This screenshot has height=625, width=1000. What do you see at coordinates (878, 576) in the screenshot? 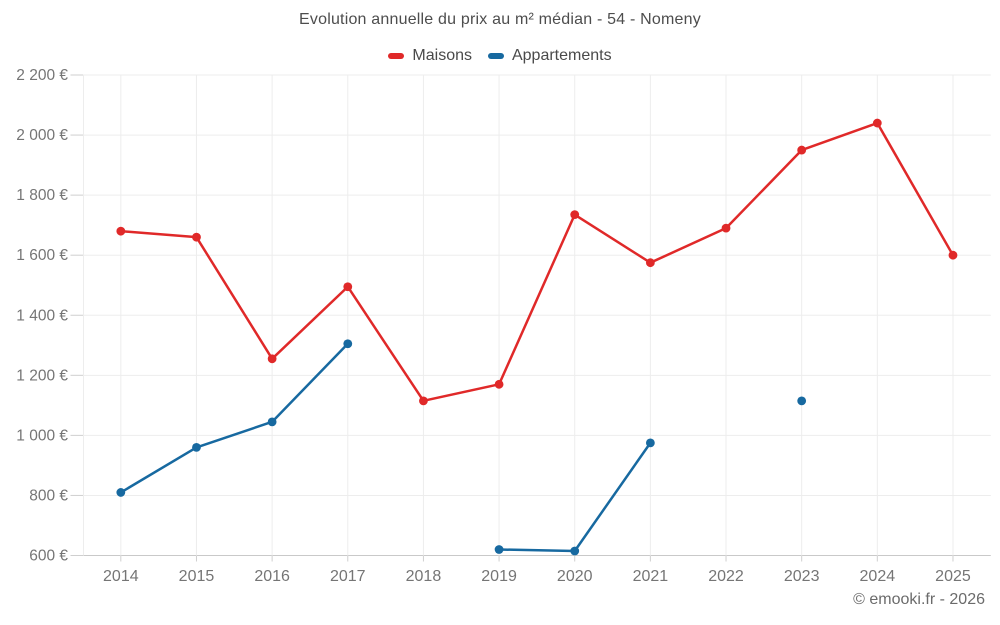
I see `x-tick-label: 2024` at bounding box center [878, 576].